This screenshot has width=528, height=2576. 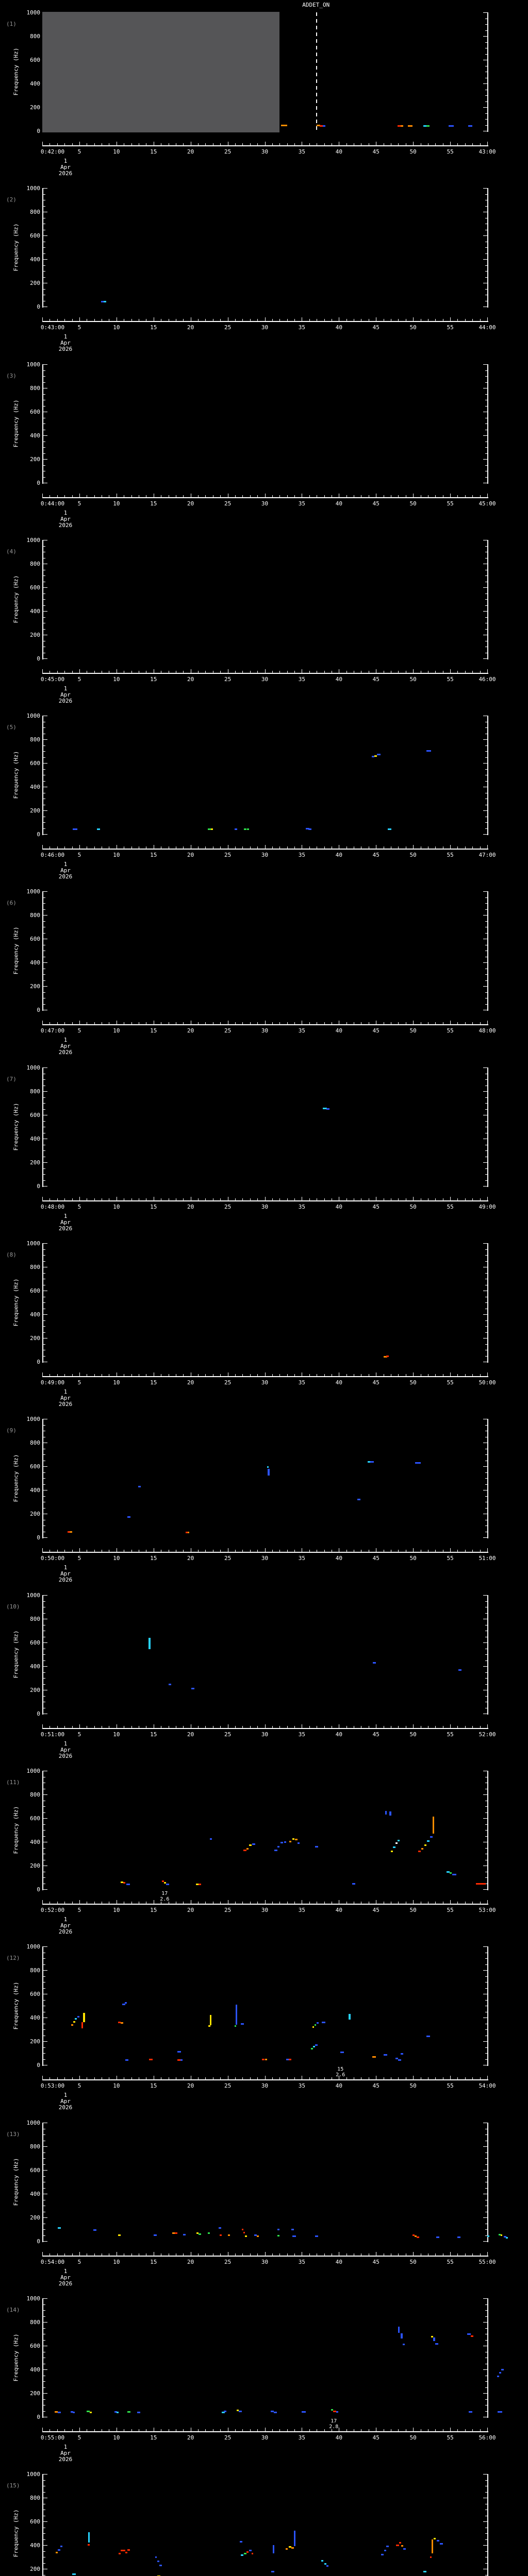 What do you see at coordinates (65, 161) in the screenshot?
I see `date-label: 1` at bounding box center [65, 161].